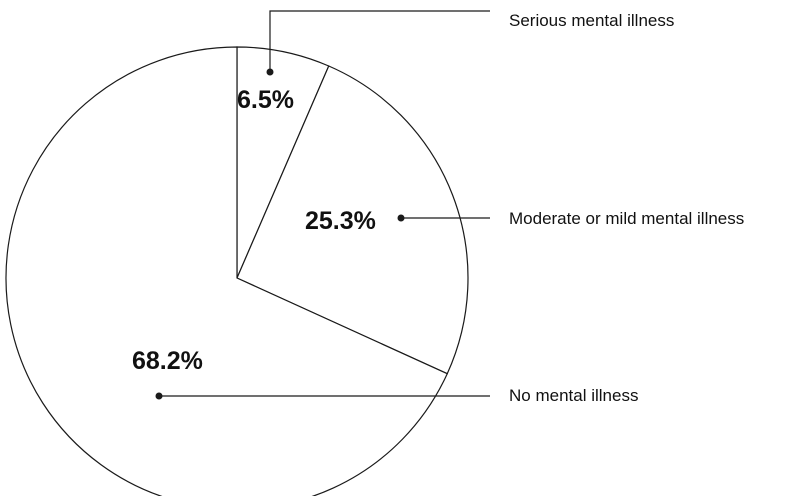 The height and width of the screenshot is (496, 805). I want to click on leader-line-serious-path, so click(379, 41).